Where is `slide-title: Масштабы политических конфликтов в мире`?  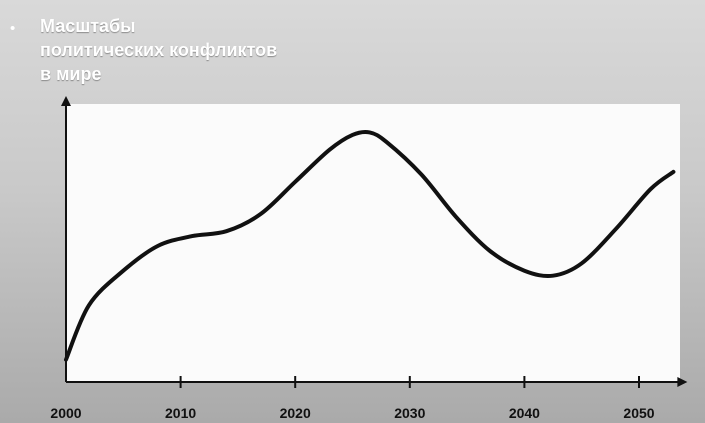 slide-title: Масштабы политических конфликтов в мире is located at coordinates (158, 50).